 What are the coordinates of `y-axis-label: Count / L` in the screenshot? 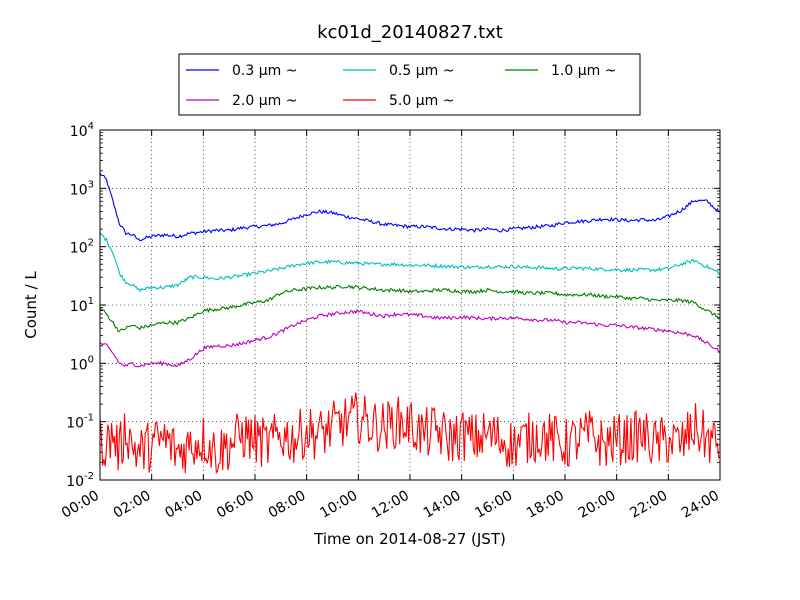 It's located at (31, 305).